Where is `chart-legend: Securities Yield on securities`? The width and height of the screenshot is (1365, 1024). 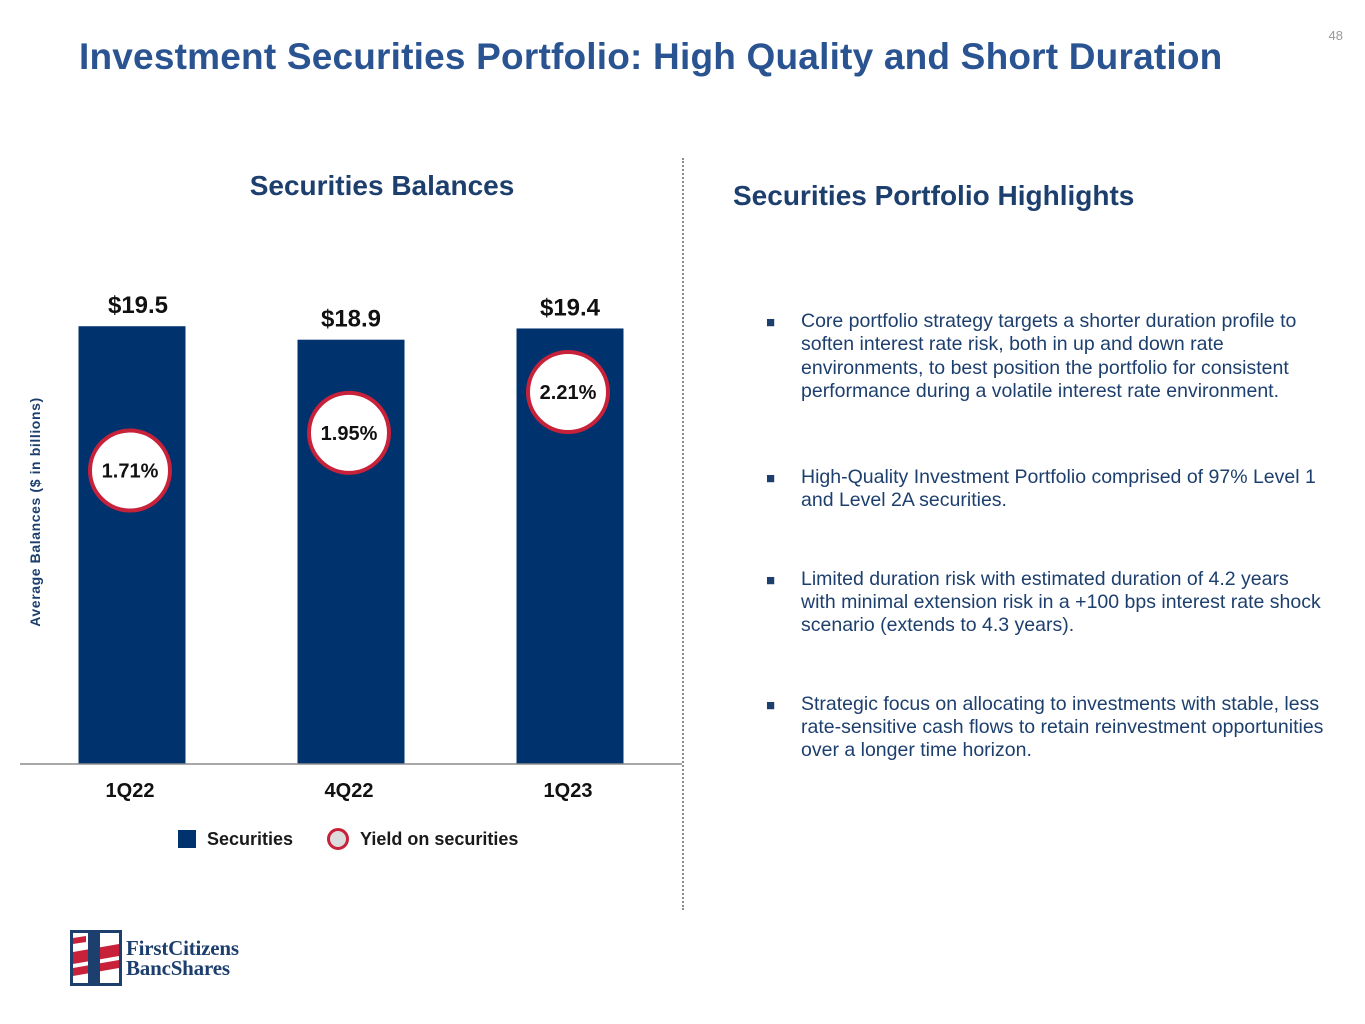
chart-legend: Securities Yield on securities is located at coordinates (365, 839).